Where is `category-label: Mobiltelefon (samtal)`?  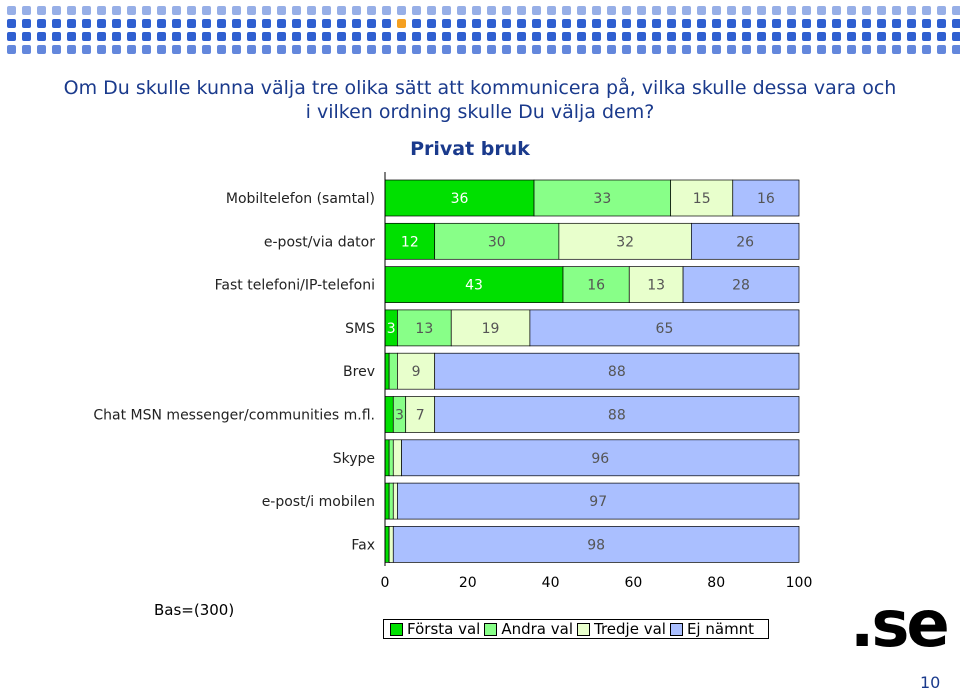 category-label: Mobiltelefon (samtal) is located at coordinates (300, 199).